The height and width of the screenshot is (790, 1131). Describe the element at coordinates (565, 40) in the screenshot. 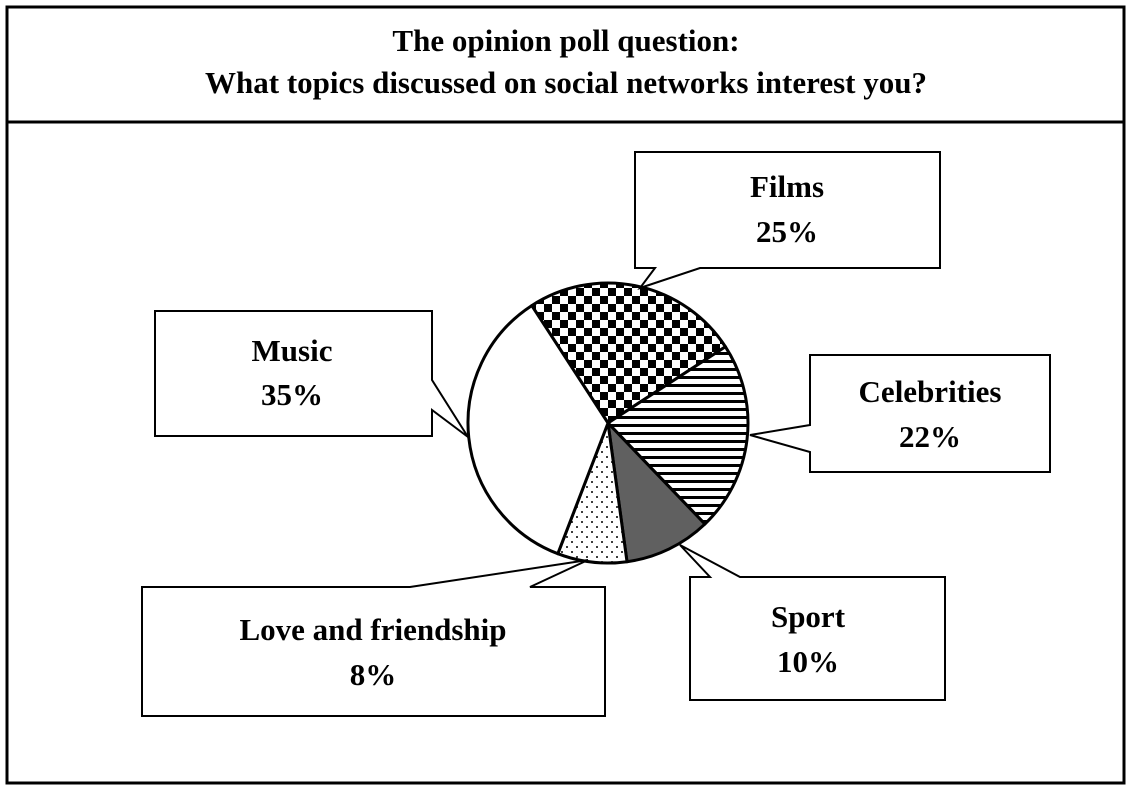

I see `chart-title: The opinion poll question:` at that location.